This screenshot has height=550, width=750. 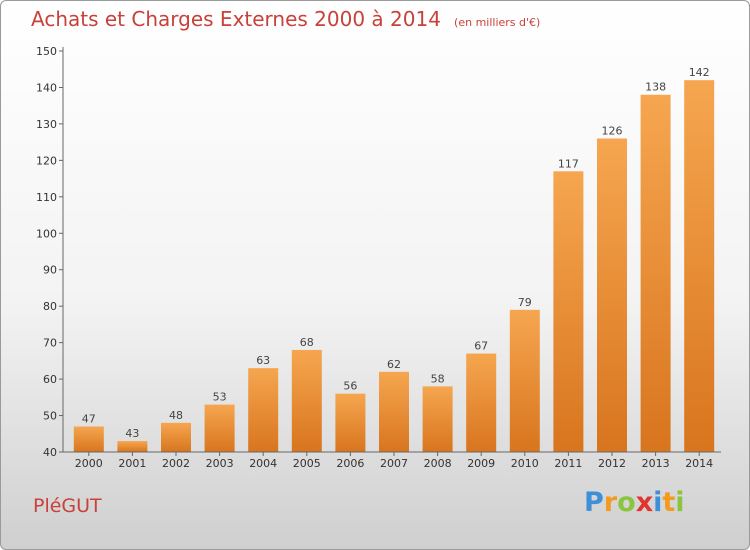 What do you see at coordinates (699, 72) in the screenshot?
I see `bar-value-label: 142` at bounding box center [699, 72].